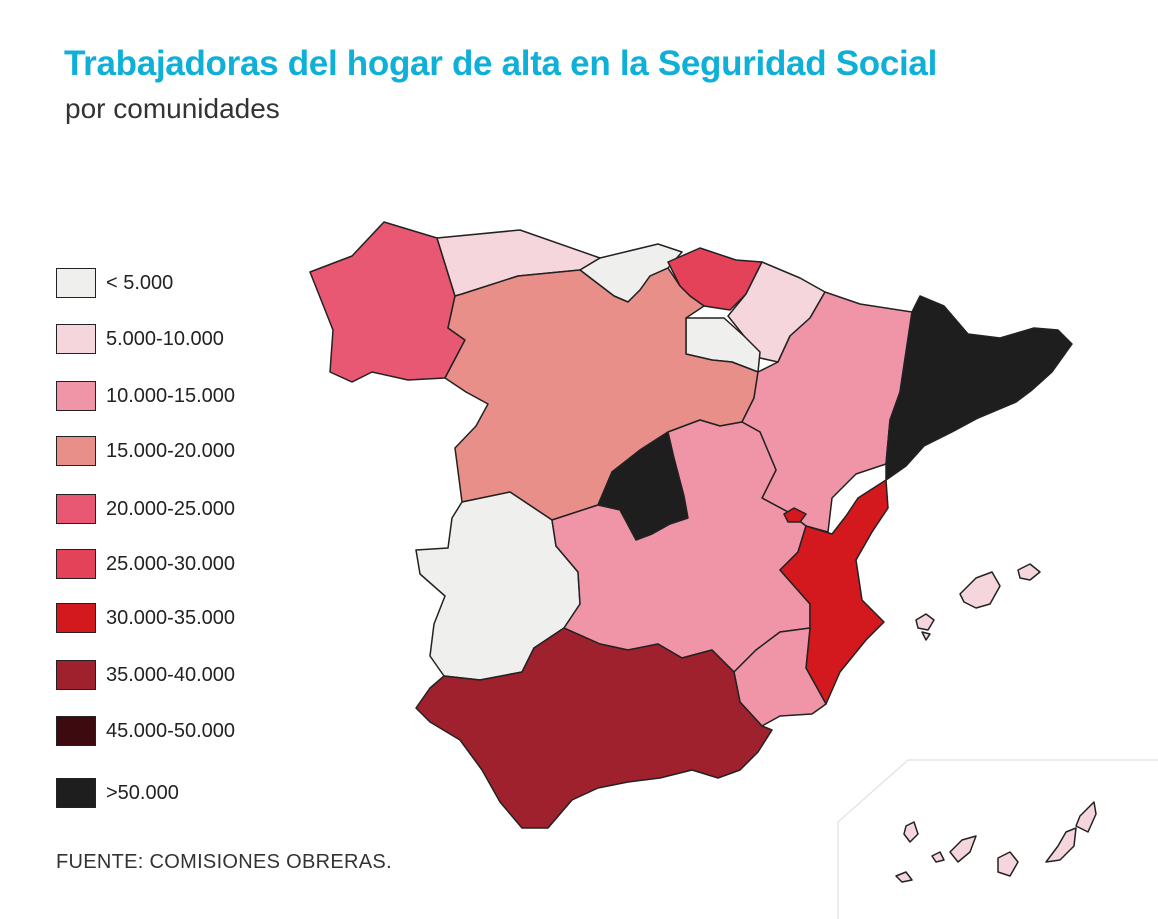  Describe the element at coordinates (979, 388) in the screenshot. I see `region-cataluna` at that location.